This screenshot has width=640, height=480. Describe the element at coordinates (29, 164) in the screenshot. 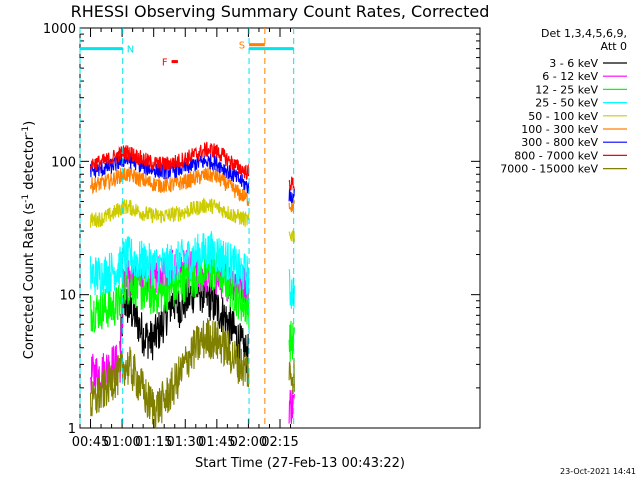

I see `y-axis-label-part-3: detector` at that location.